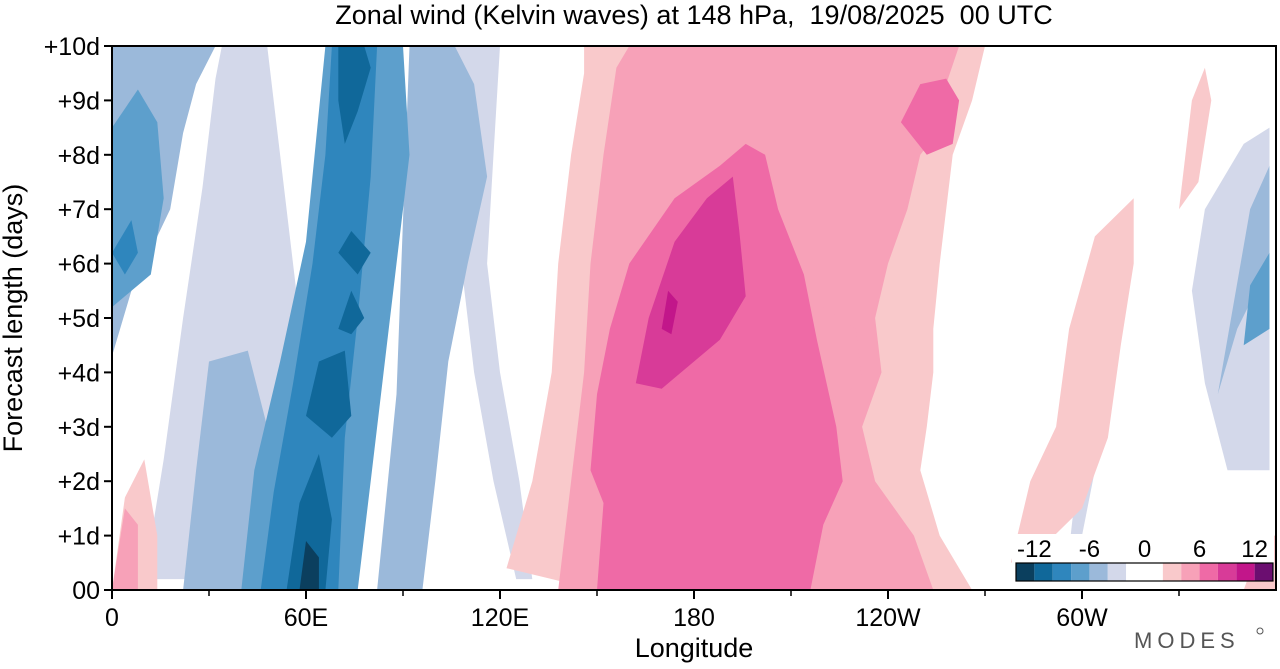 Image resolution: width=1280 pixels, height=669 pixels. Describe the element at coordinates (86, 591) in the screenshot. I see `y-tick-label-0: 00` at that location.